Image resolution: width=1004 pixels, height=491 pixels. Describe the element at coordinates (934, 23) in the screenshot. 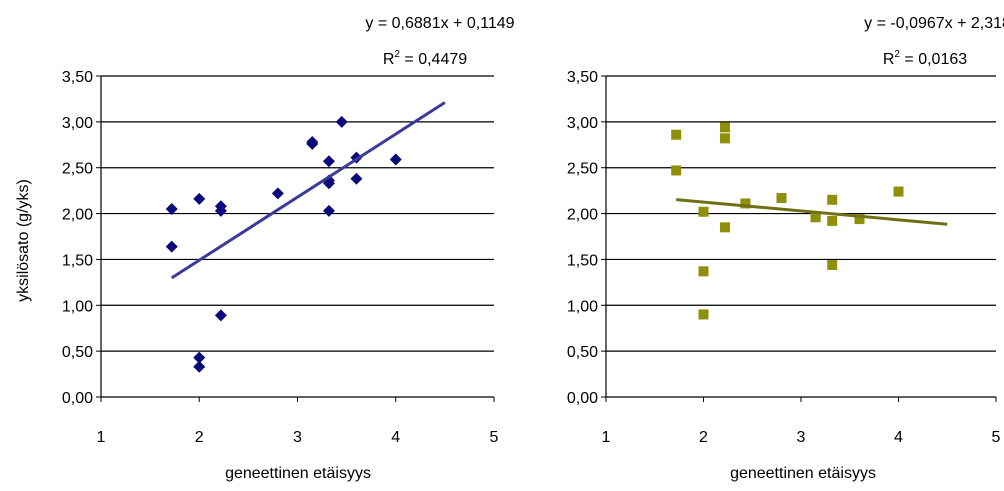

I see `trendline-equation: y = -0,0967x + 2,3187` at that location.